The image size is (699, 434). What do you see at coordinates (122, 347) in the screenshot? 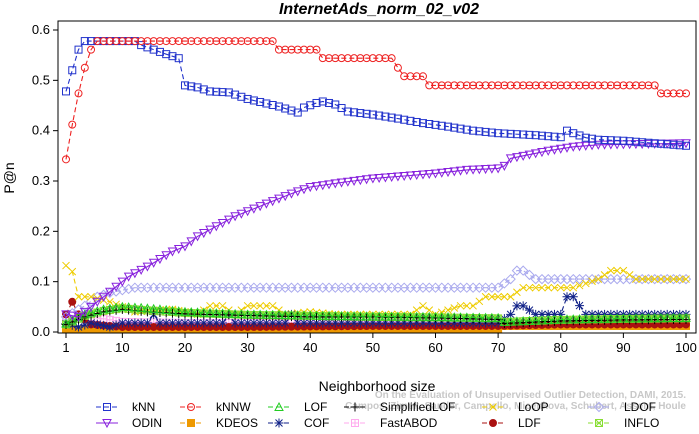
I see `x-tick-label-10: 10` at bounding box center [122, 347].